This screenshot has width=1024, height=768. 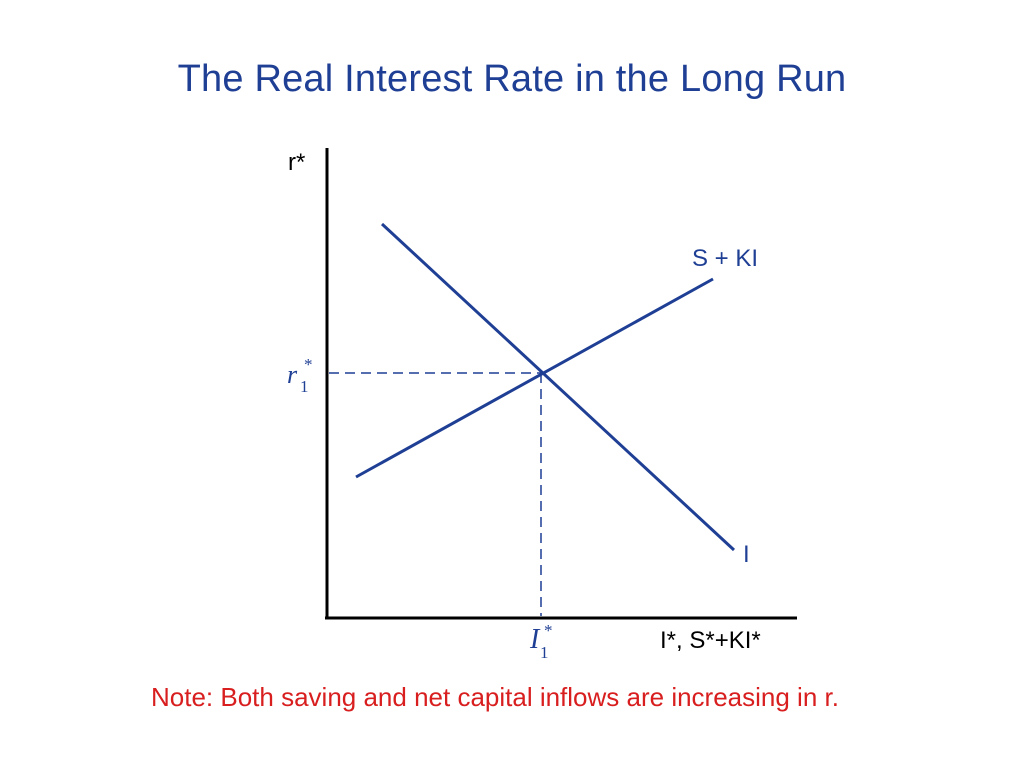 What do you see at coordinates (296, 162) in the screenshot?
I see `y-axis-label: r*` at bounding box center [296, 162].